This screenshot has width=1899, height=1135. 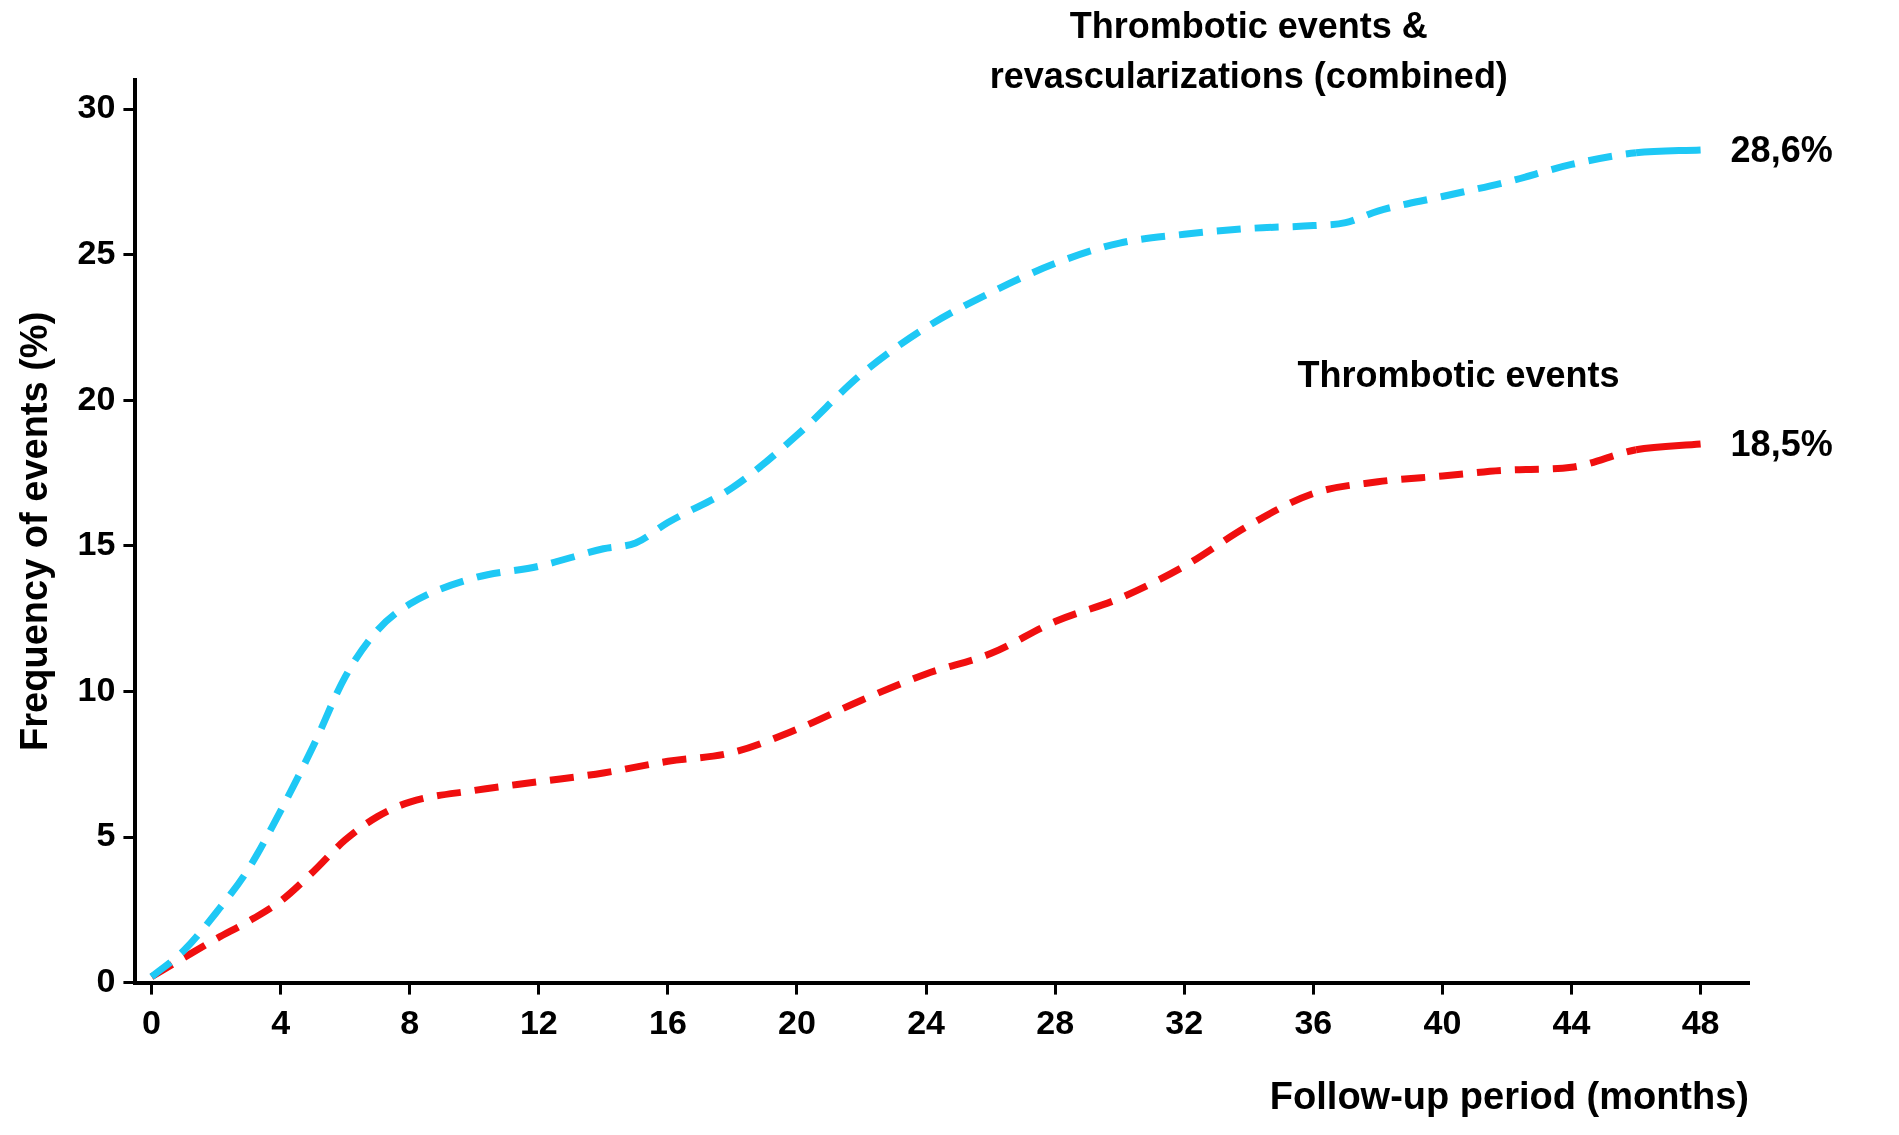 What do you see at coordinates (1700, 1022) in the screenshot?
I see `x-tick-label: 48` at bounding box center [1700, 1022].